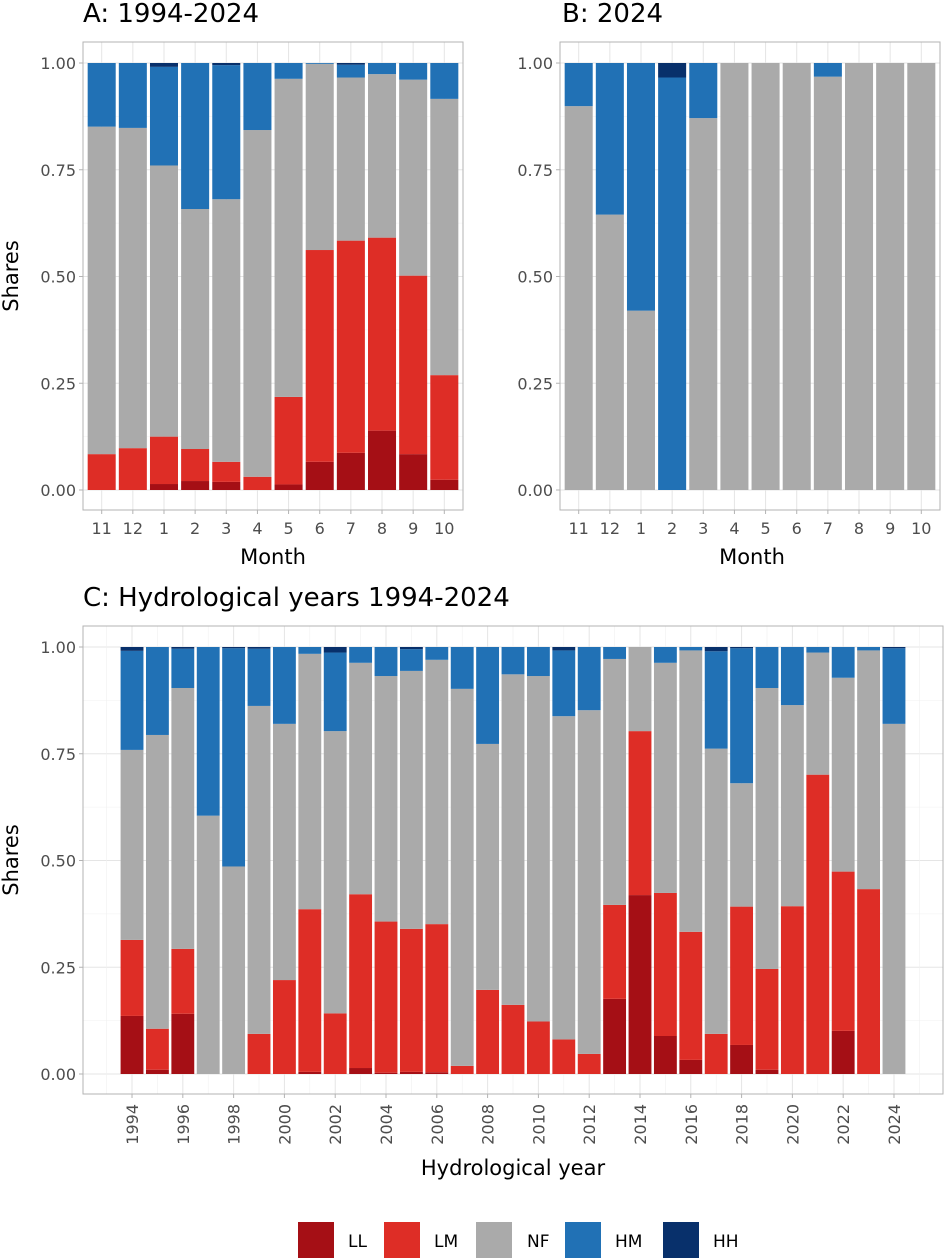 This screenshot has width=945, height=1258. I want to click on legend-swatch-lm, so click(402, 1240).